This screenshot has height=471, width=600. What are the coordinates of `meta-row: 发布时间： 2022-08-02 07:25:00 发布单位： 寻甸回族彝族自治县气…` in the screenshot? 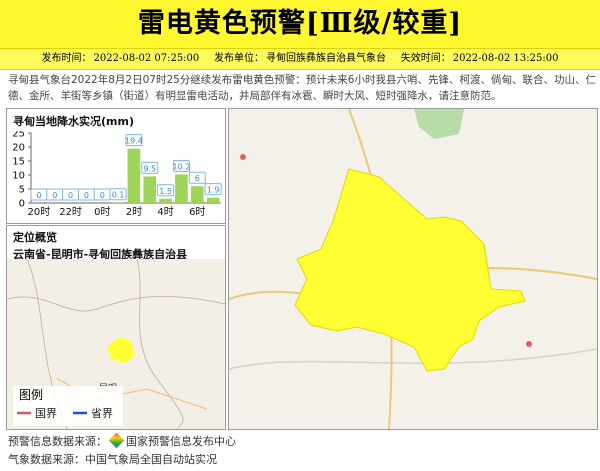 It's located at (300, 59).